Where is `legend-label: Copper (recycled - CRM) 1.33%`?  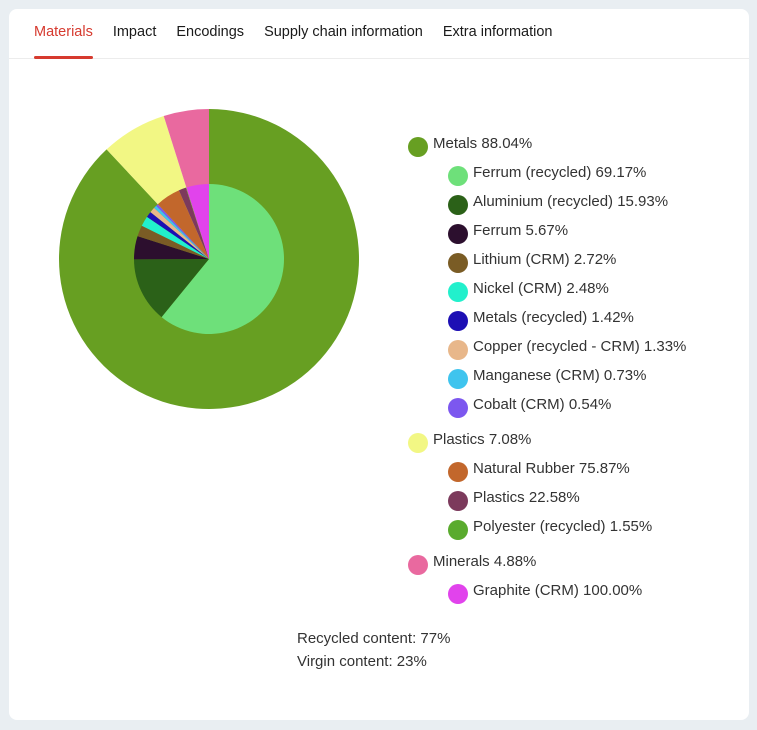 legend-label: Copper (recycled - CRM) 1.33% is located at coordinates (580, 346).